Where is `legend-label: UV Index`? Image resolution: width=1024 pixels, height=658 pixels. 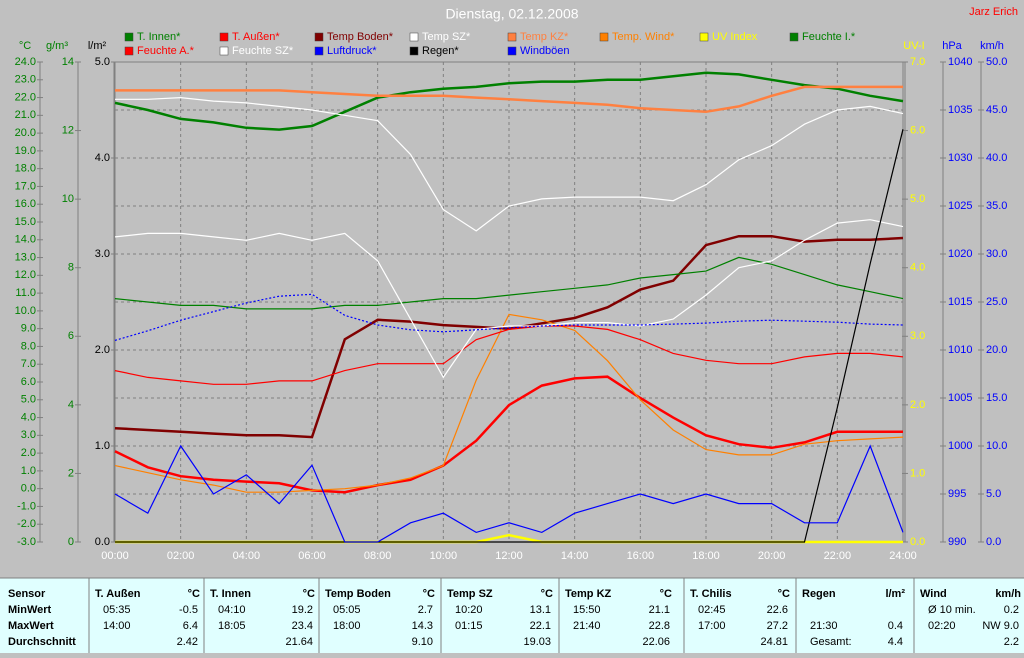 legend-label: UV Index is located at coordinates (735, 37).